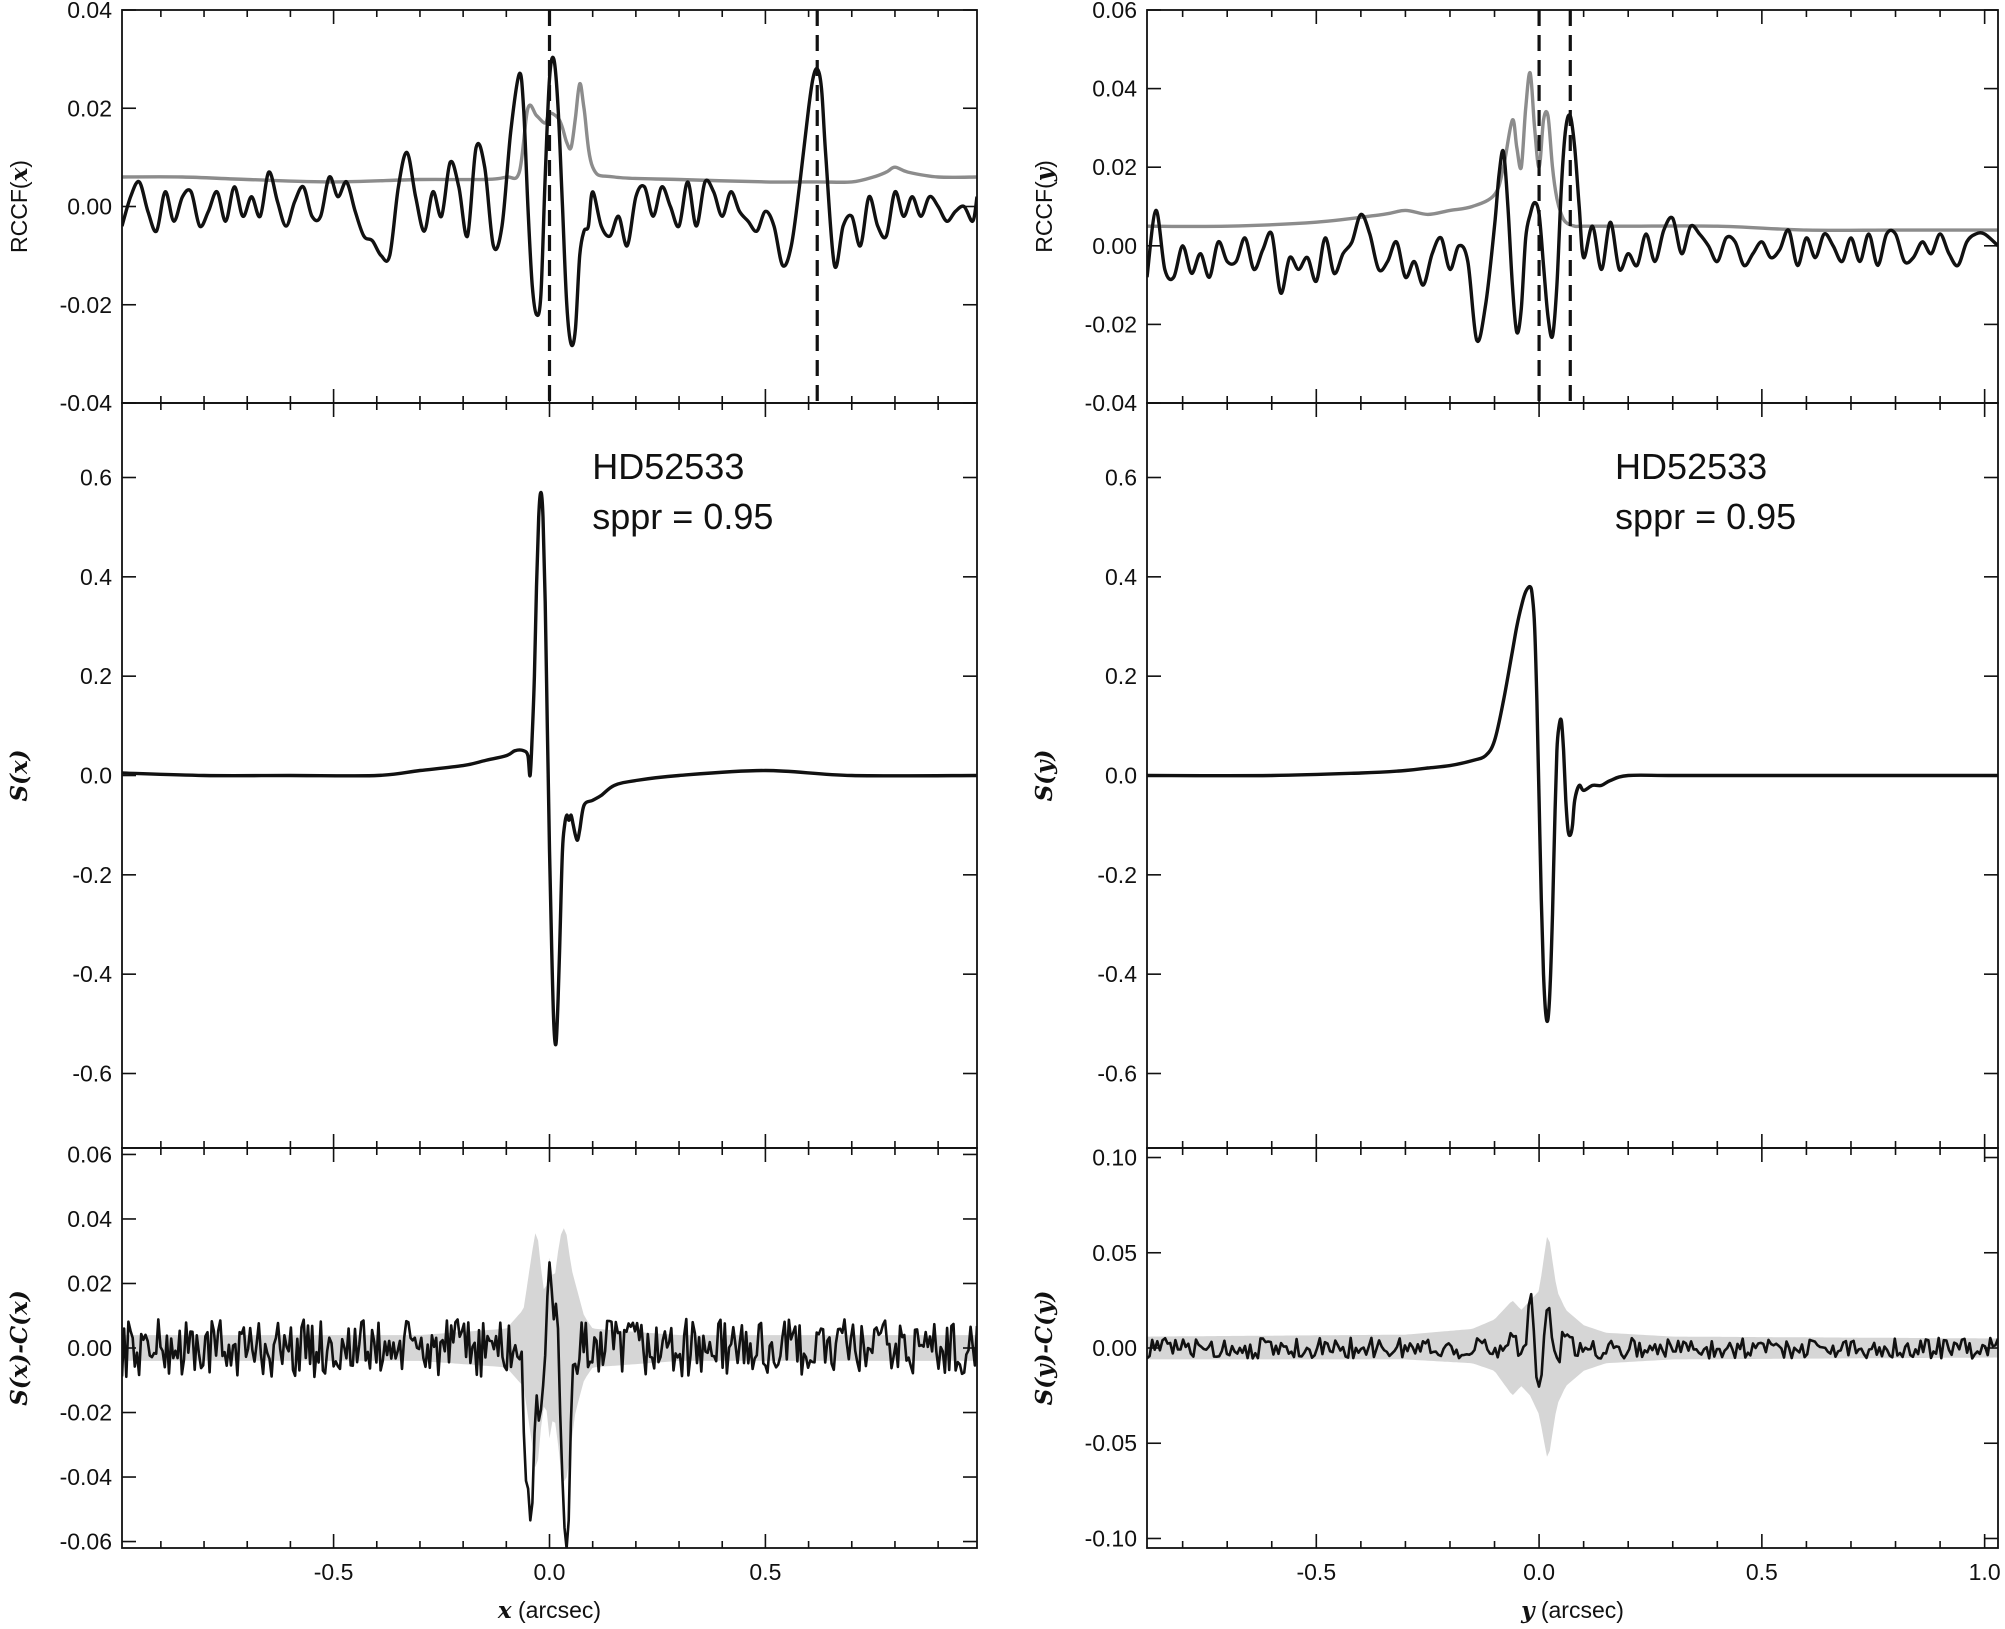 The width and height of the screenshot is (2005, 1629). Describe the element at coordinates (1985, 1572) in the screenshot. I see `x-tick-label: 1.0` at that location.